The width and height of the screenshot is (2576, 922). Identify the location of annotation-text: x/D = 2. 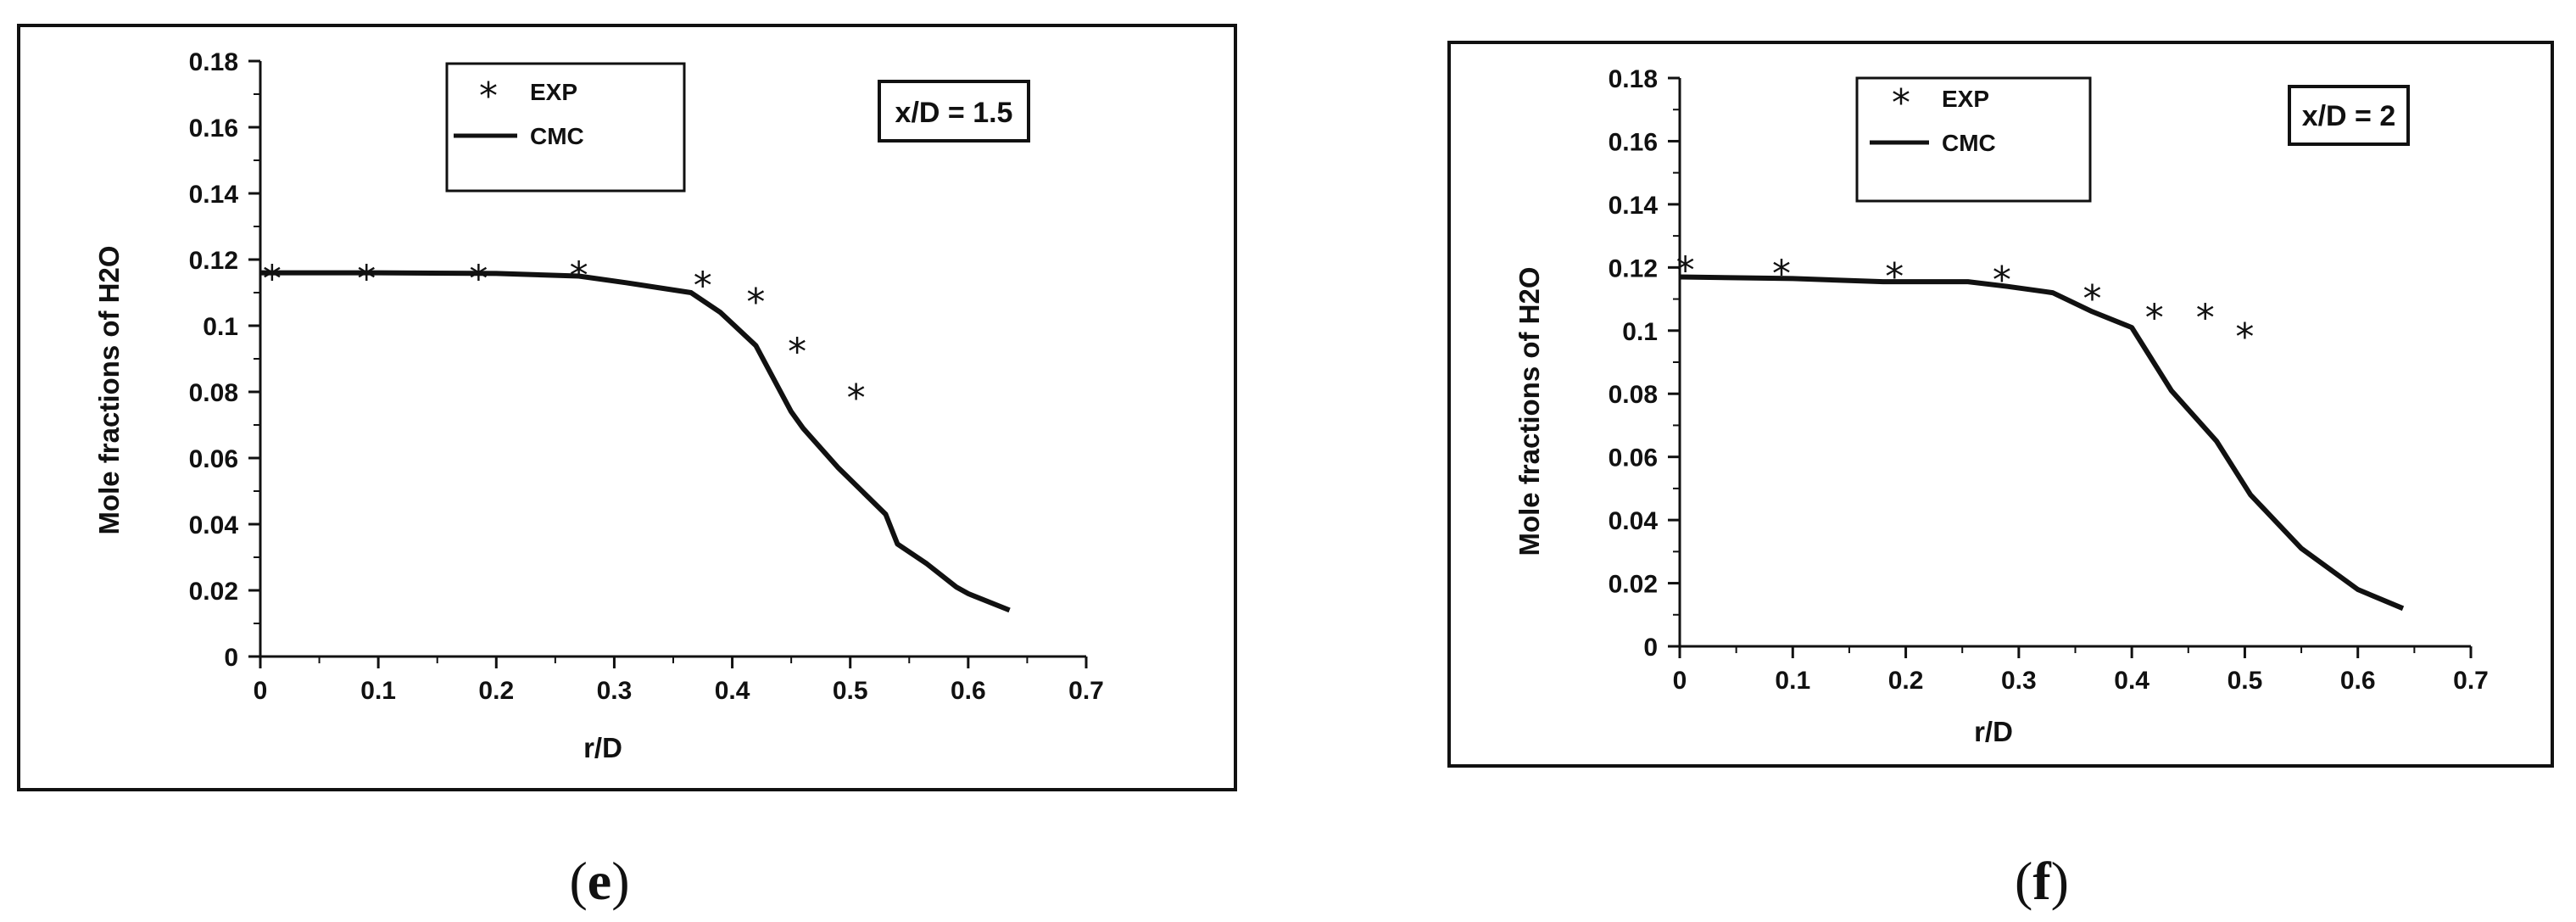
(2349, 116).